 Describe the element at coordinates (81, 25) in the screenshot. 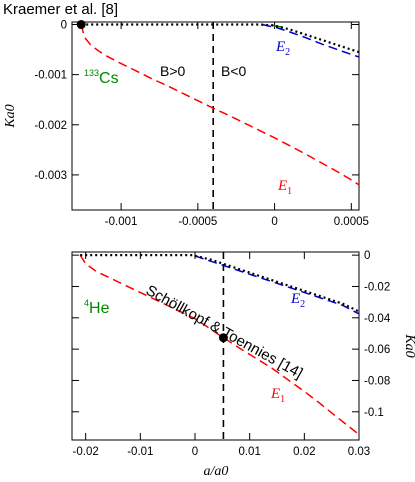

I see `top-marker` at that location.